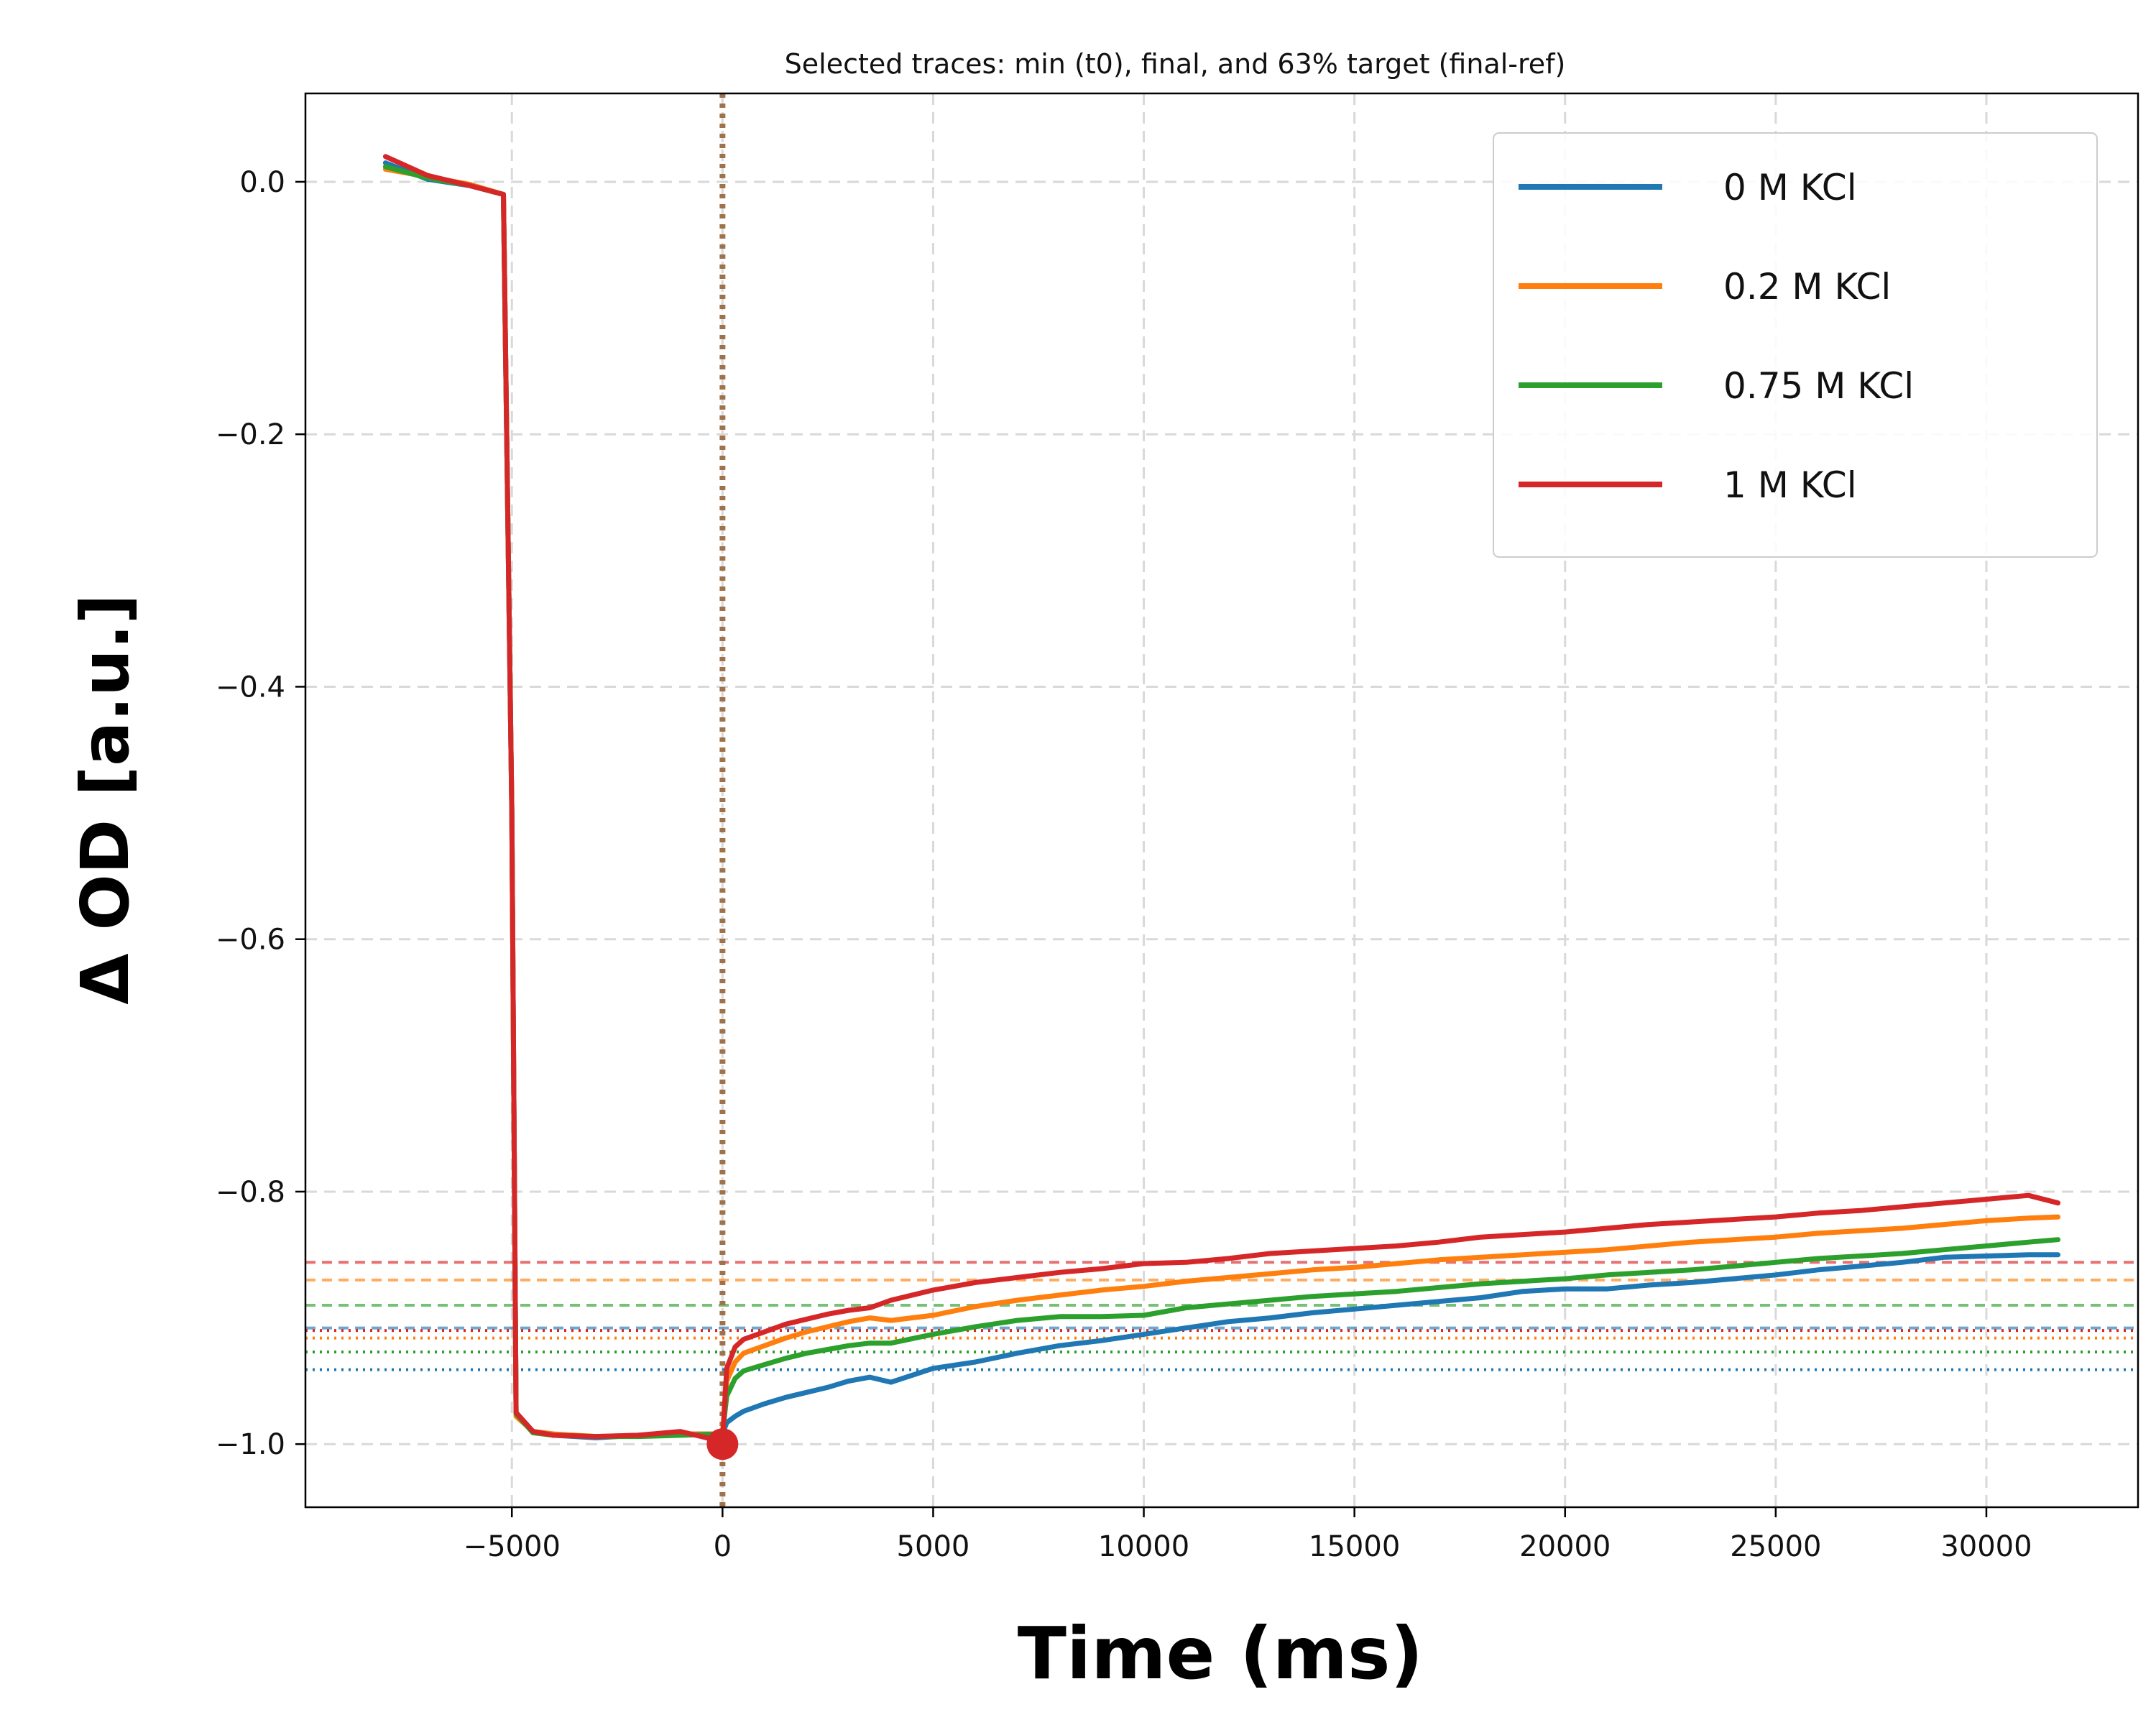 Image resolution: width=2156 pixels, height=1725 pixels. I want to click on legend-label: 0.2 M KCl, so click(1807, 287).